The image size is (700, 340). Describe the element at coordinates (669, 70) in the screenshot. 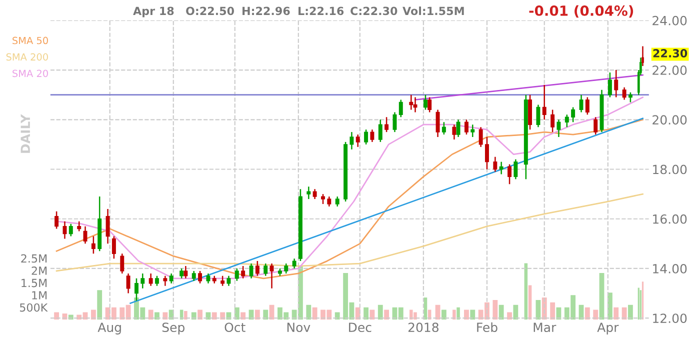

I see `y-tick-label: 22.00` at that location.